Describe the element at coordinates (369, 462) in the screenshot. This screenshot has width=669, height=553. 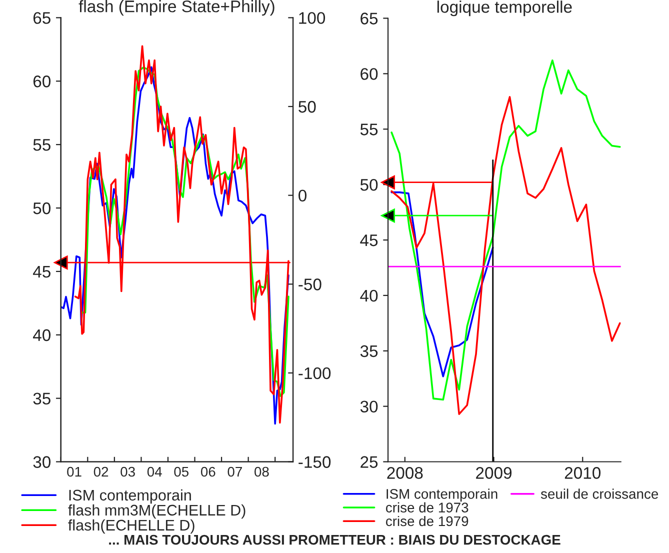
I see `y-tick-label: 25` at that location.